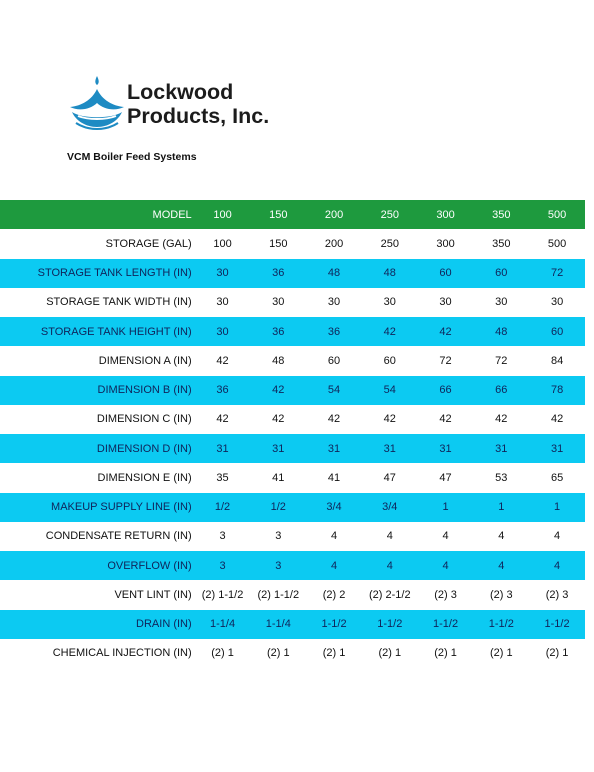 The image size is (594, 772). Describe the element at coordinates (292, 244) in the screenshot. I see `table-row: STORAGE (GAL) 100 150 200 250 300 350 500` at that location.